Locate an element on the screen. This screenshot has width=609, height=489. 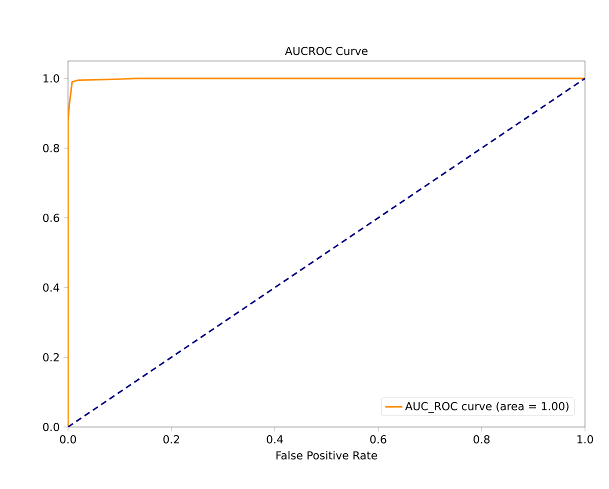
x-tick-label: 0.0 is located at coordinates (68, 439).